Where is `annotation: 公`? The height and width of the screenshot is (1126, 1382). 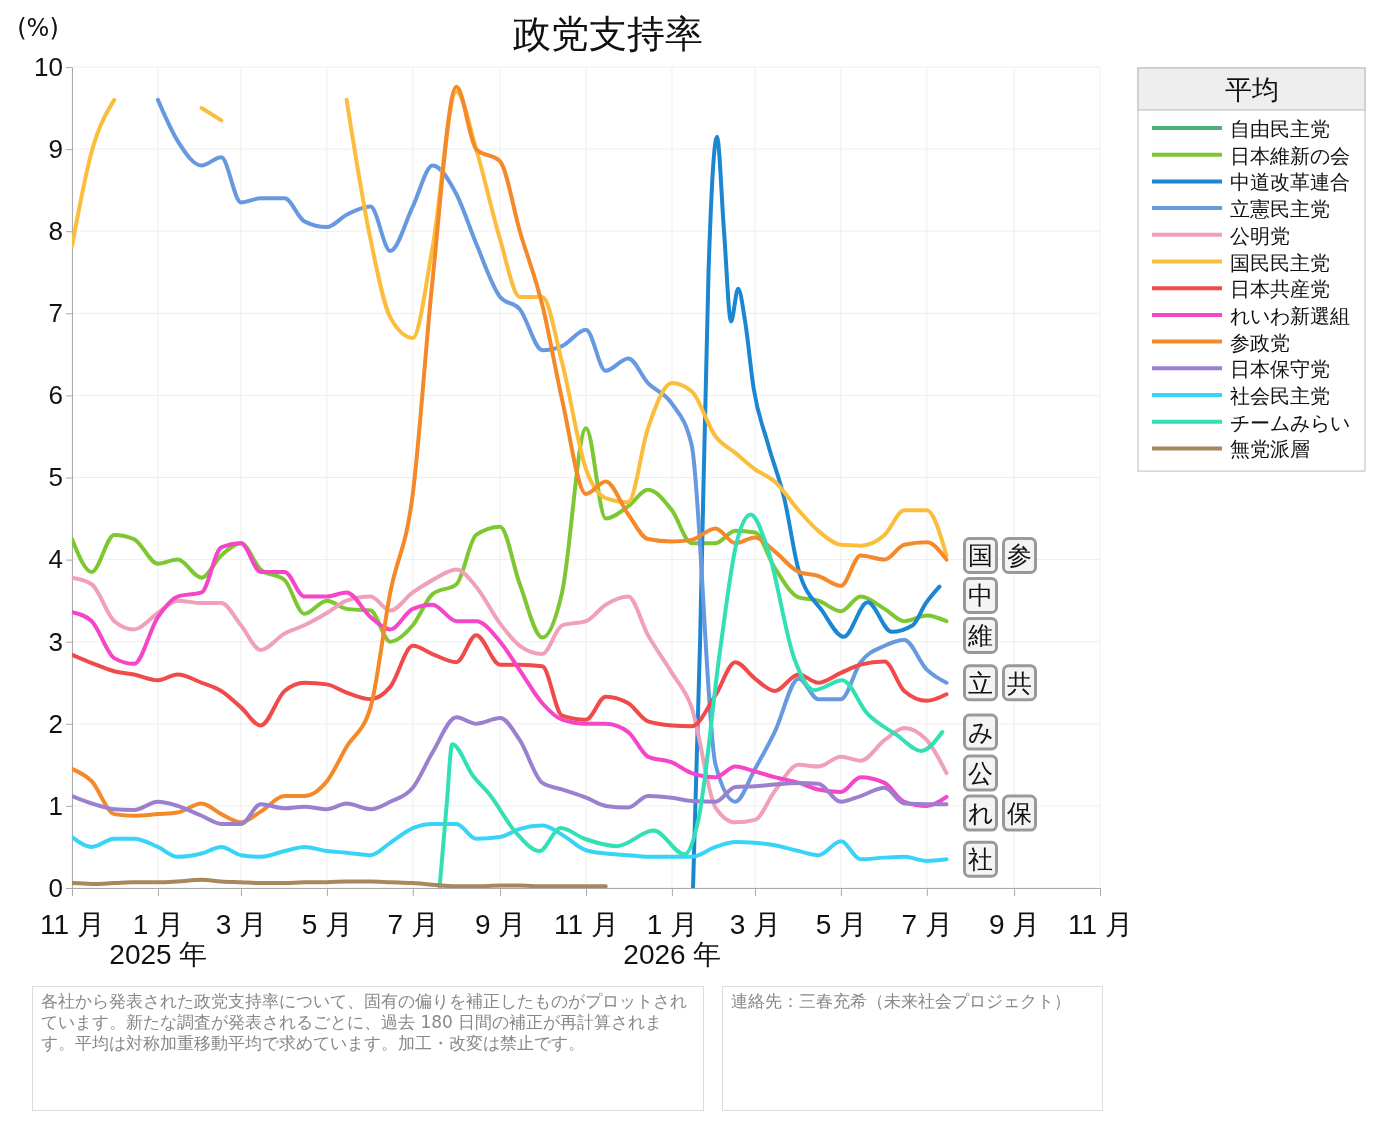 annotation: 公 is located at coordinates (980, 774).